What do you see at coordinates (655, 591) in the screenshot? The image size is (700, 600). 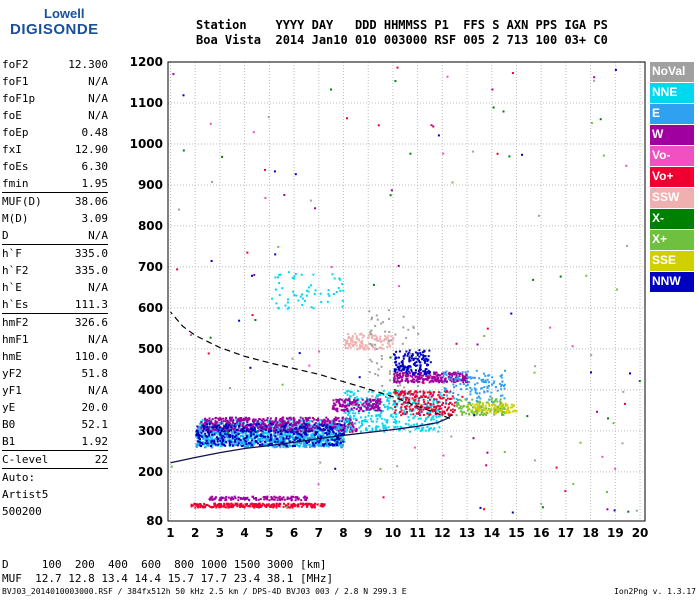 I see `version-label: Ion2Png v. 1.3.17` at bounding box center [655, 591].